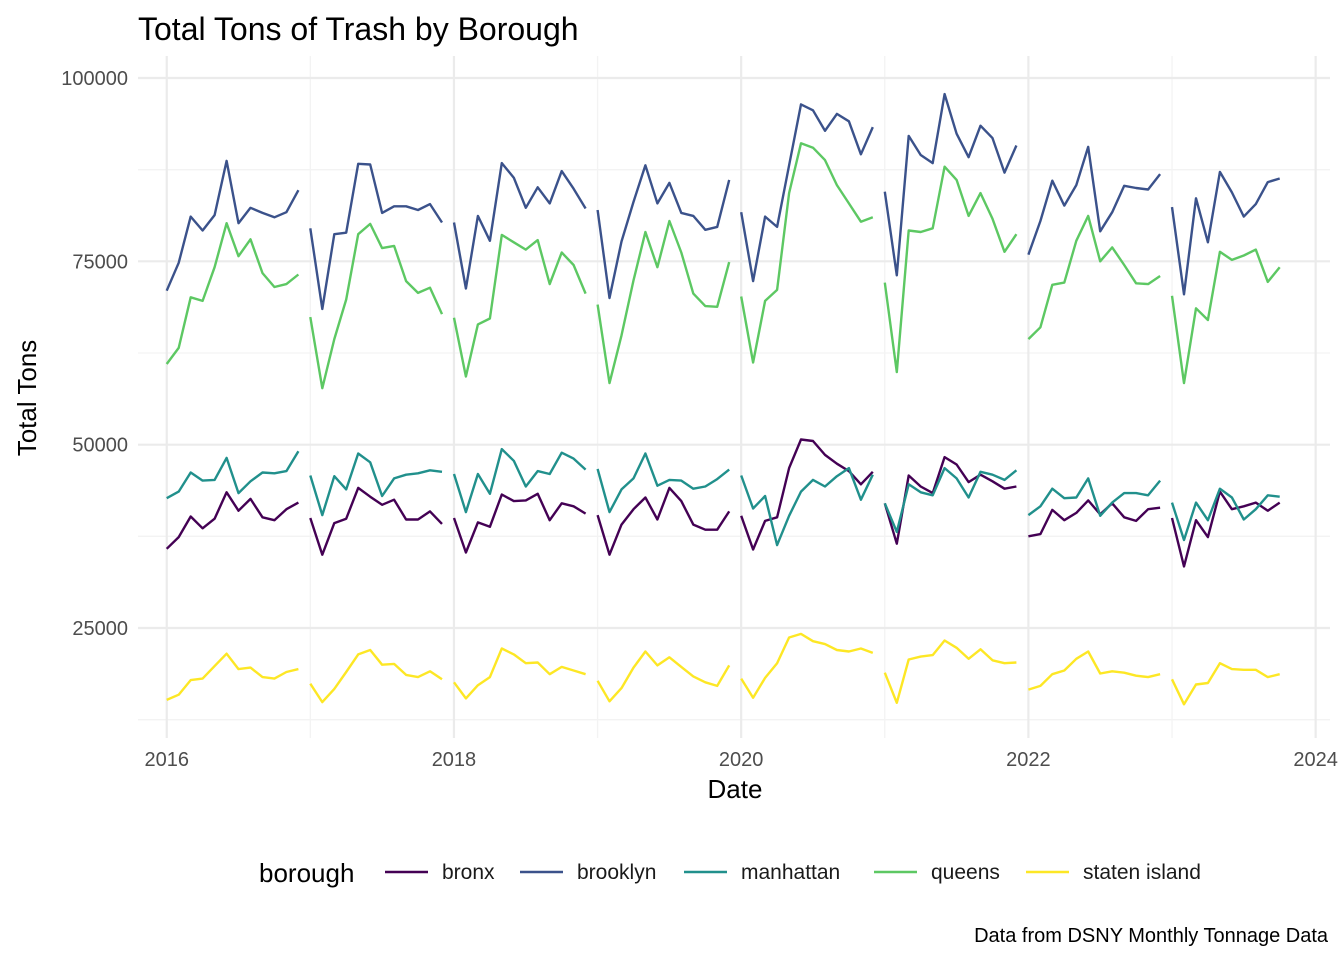 The width and height of the screenshot is (1344, 960). I want to click on legend-item-brooklyn: brooklyn, so click(588, 872).